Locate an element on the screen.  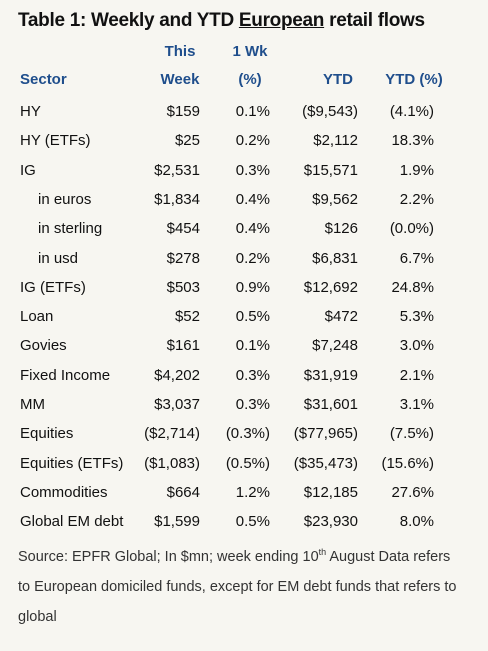
row-label: Loan is located at coordinates (37, 317).